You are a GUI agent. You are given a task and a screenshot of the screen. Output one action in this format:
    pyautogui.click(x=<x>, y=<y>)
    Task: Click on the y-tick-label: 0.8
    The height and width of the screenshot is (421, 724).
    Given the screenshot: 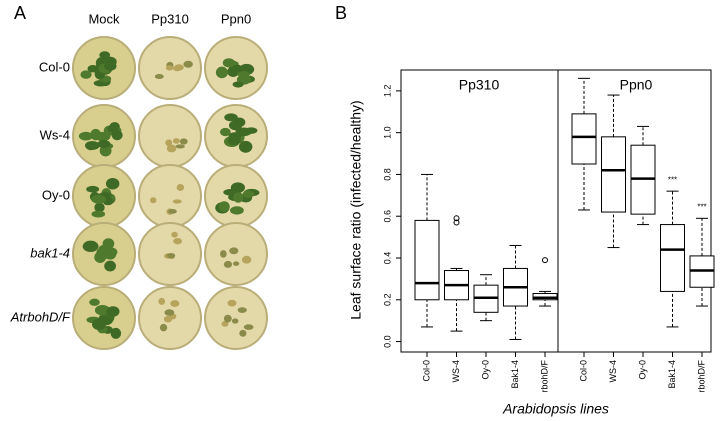 What is the action you would take?
    pyautogui.click(x=387, y=174)
    